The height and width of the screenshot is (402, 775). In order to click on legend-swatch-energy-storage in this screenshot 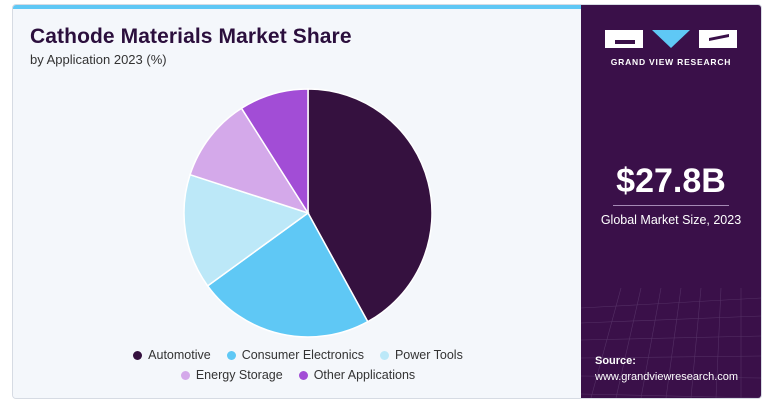, I will do `click(185, 375)`.